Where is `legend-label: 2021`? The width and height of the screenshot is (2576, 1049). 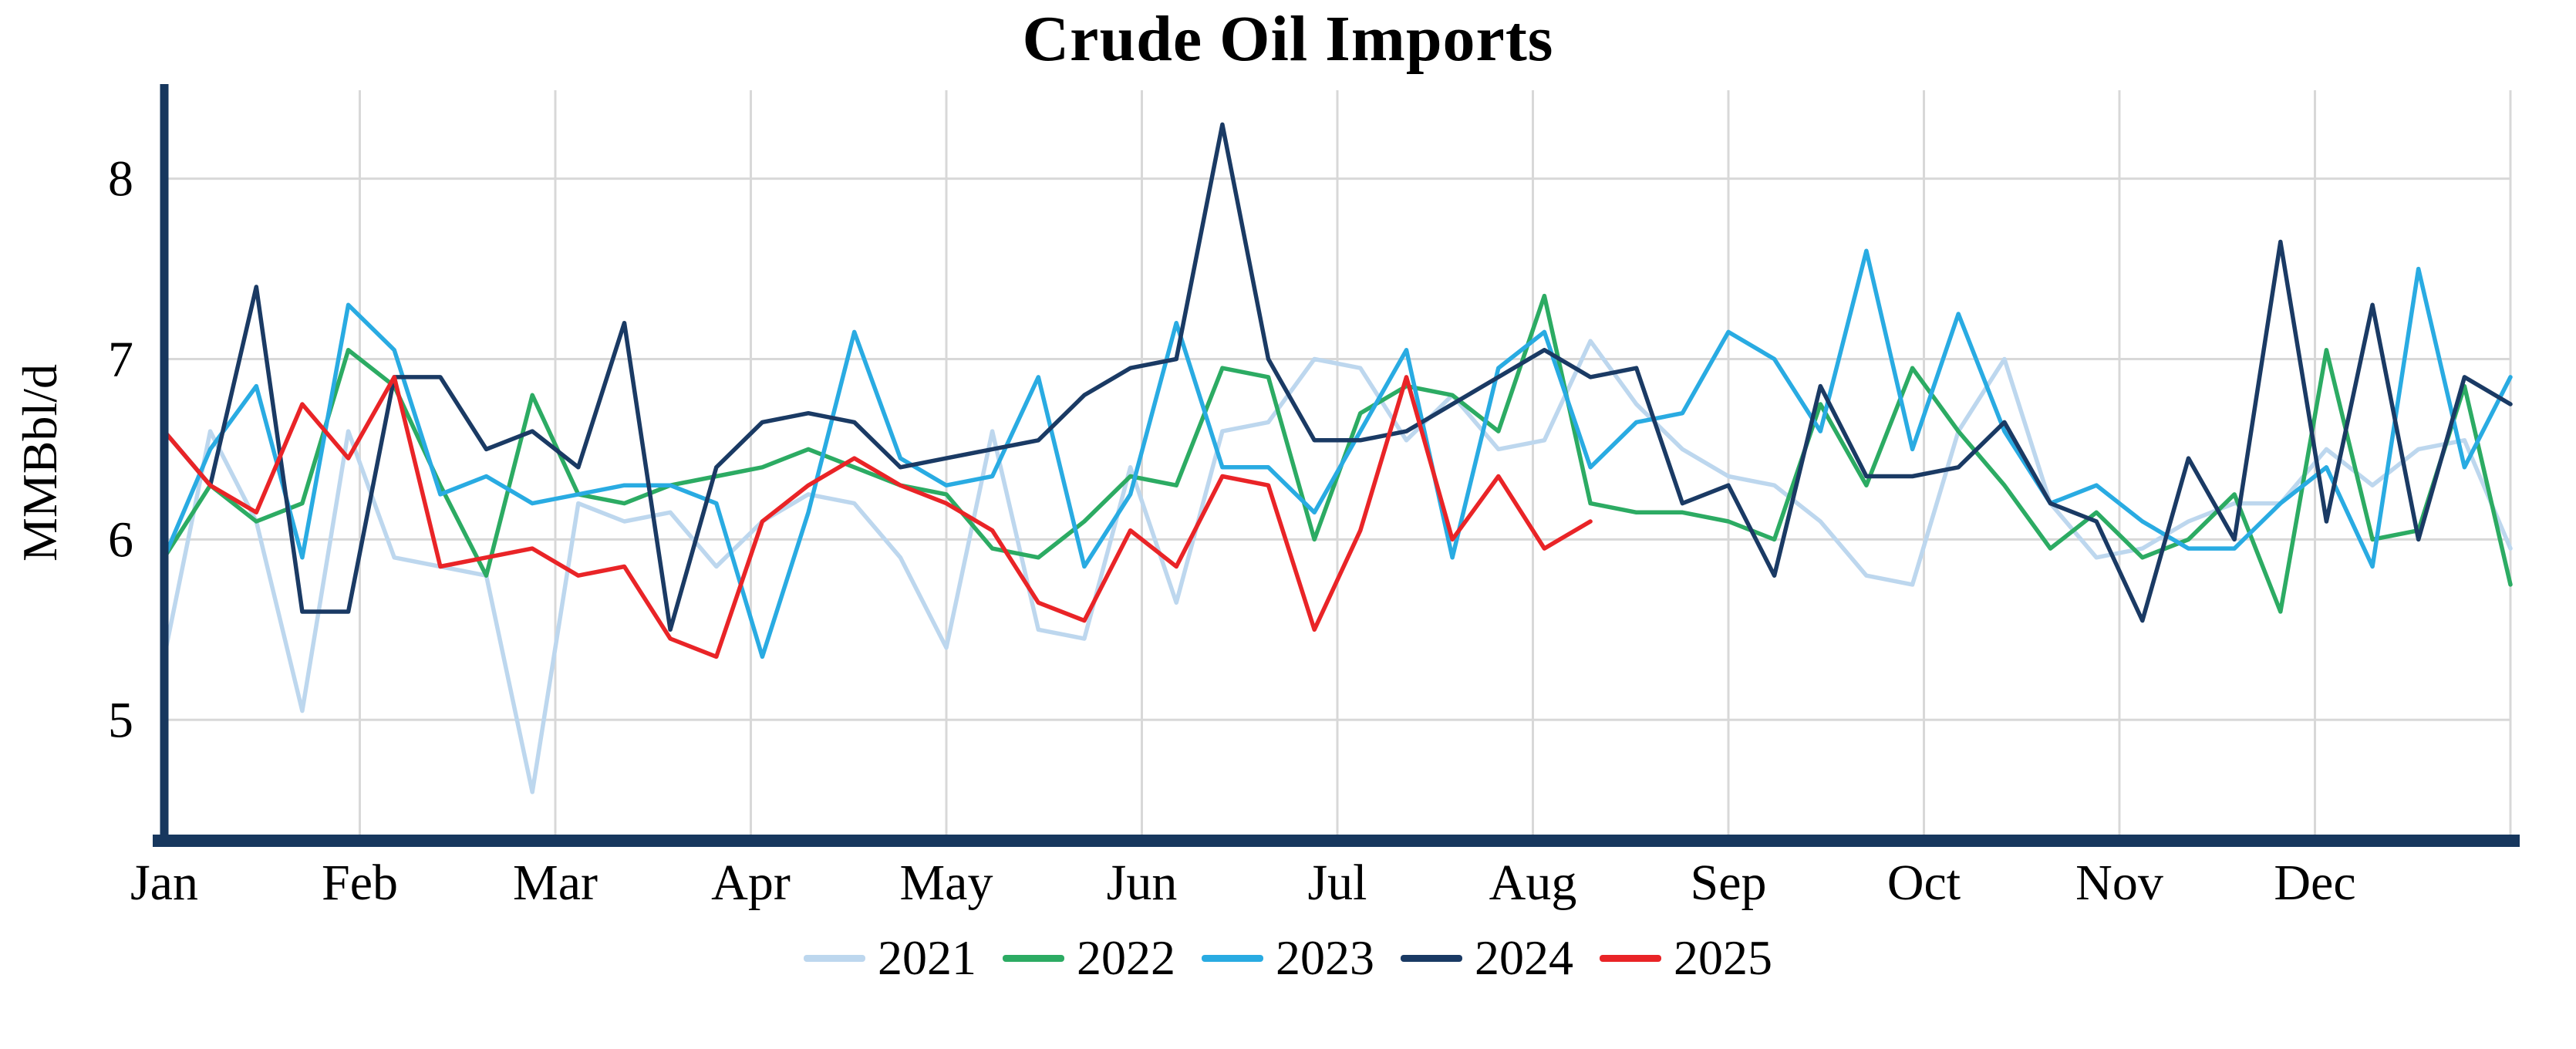
legend-label: 2021 is located at coordinates (927, 958).